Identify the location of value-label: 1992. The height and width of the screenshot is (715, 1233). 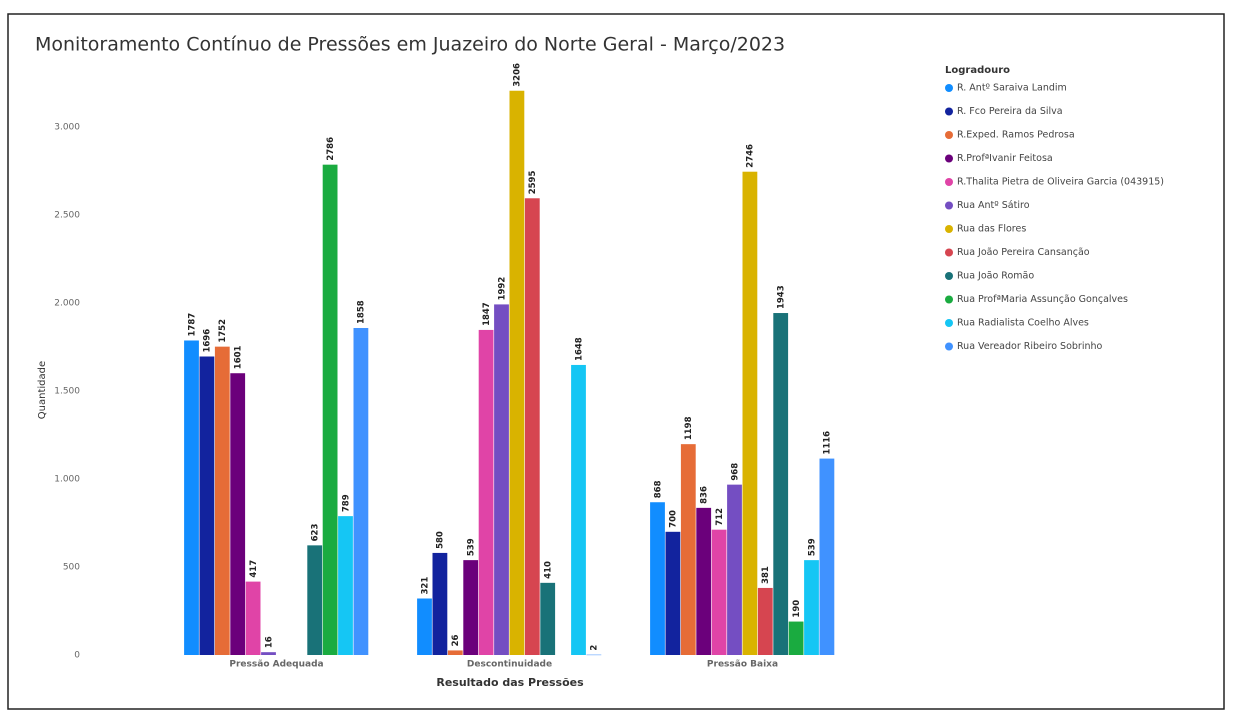
(502, 289).